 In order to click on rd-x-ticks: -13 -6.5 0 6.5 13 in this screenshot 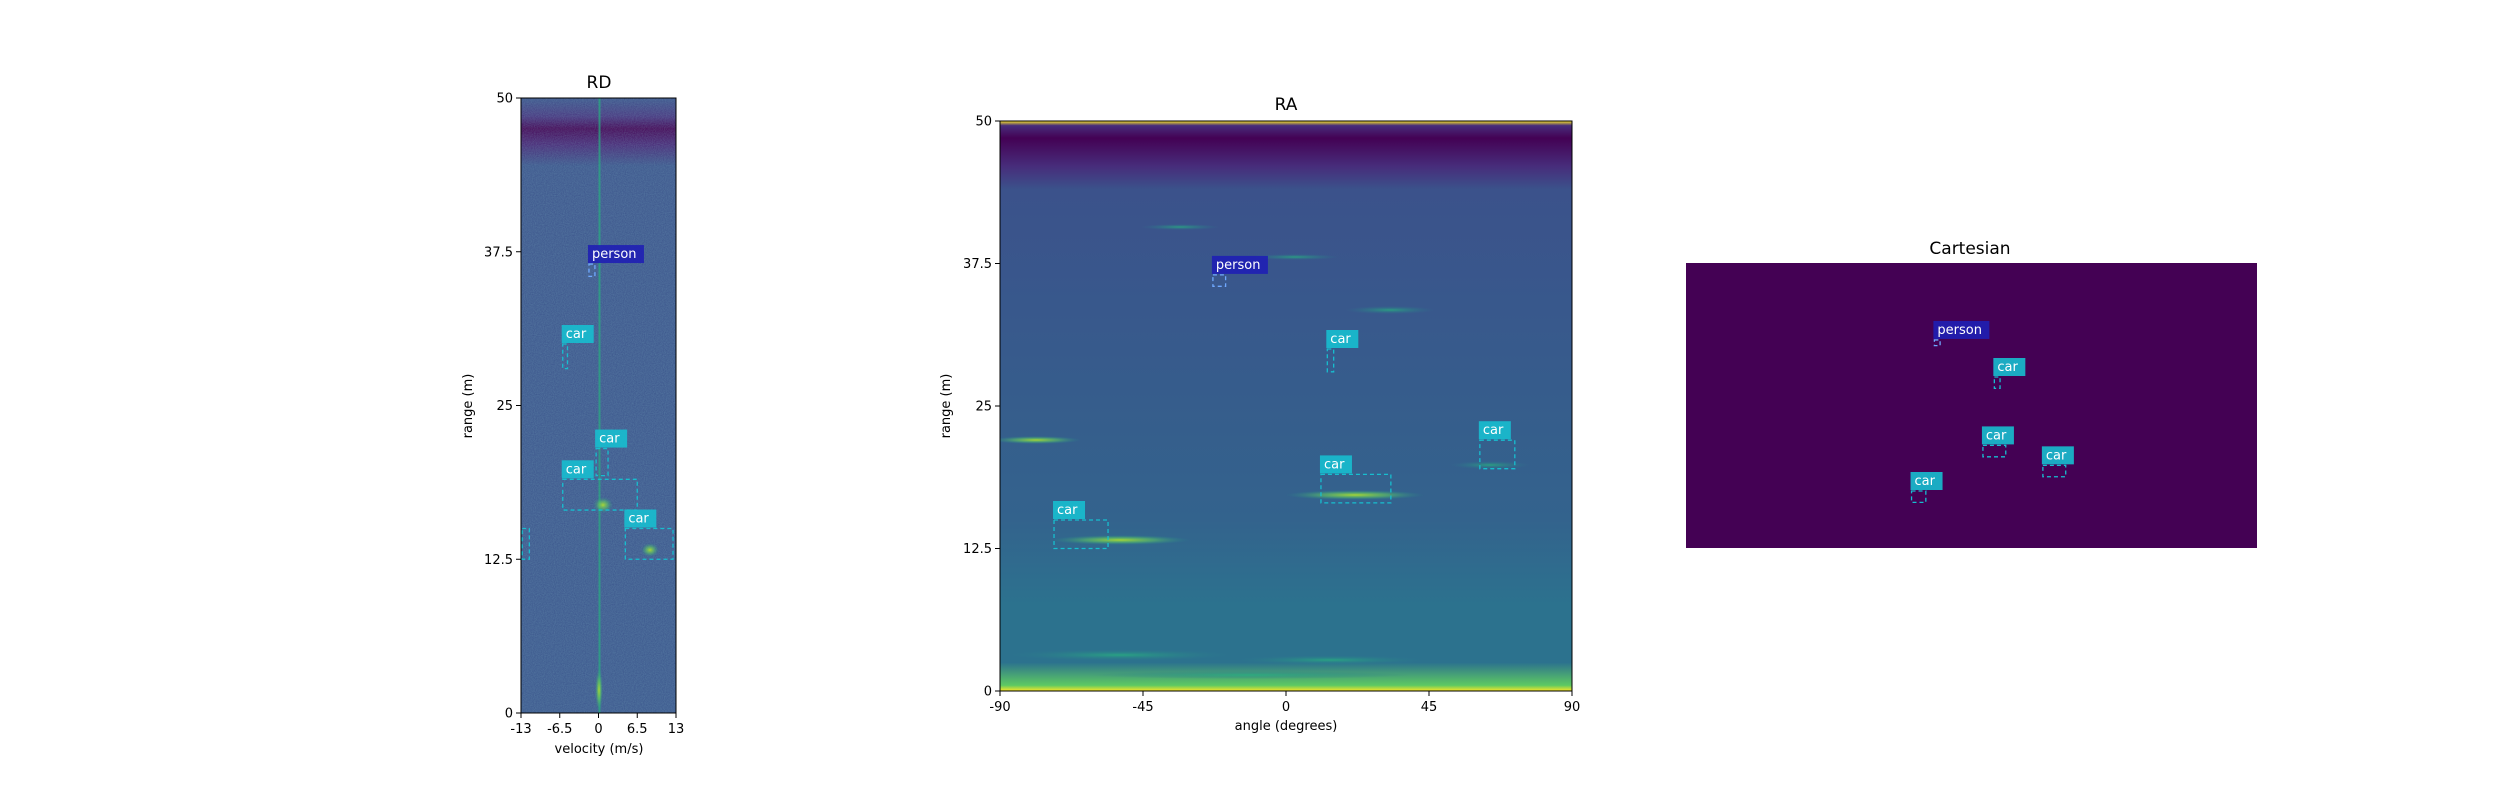, I will do `click(597, 725)`.